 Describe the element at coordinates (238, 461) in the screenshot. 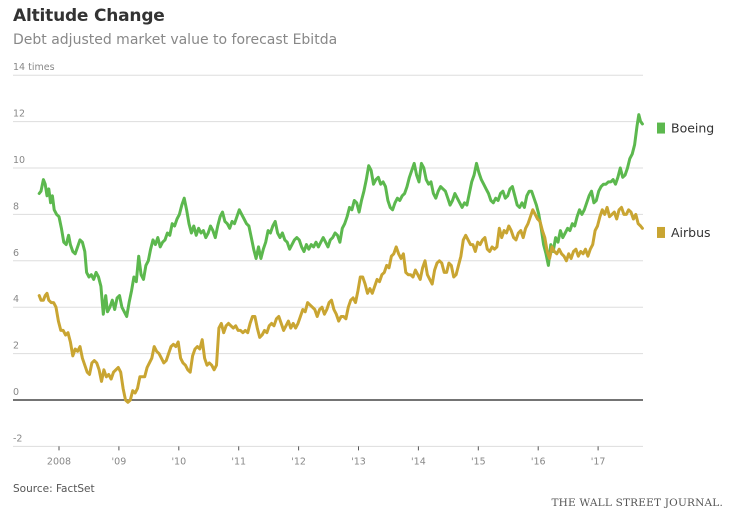

I see `x-tick-label: '11` at that location.